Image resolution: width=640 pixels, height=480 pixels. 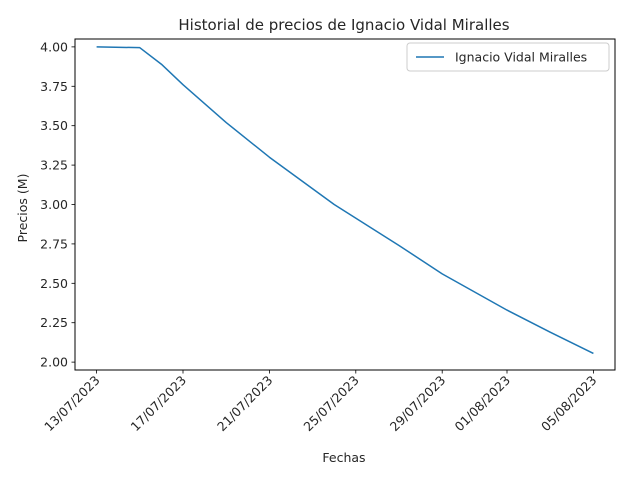 What do you see at coordinates (245, 404) in the screenshot?
I see `x-tick-label: 21/07/2023` at bounding box center [245, 404].